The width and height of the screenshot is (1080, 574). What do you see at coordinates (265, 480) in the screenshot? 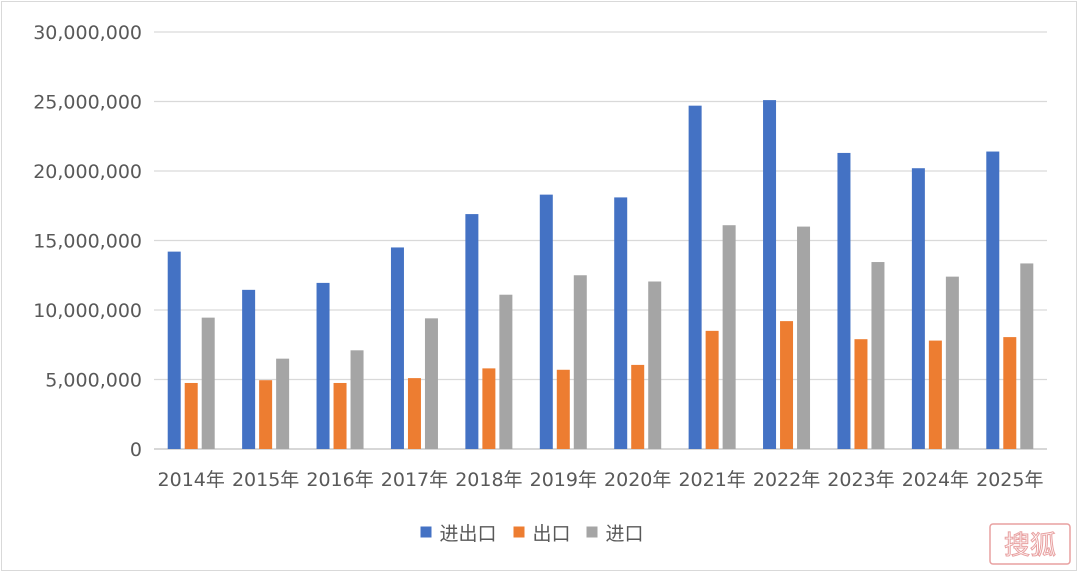
I see `x-tick-label: 2015年` at bounding box center [265, 480].